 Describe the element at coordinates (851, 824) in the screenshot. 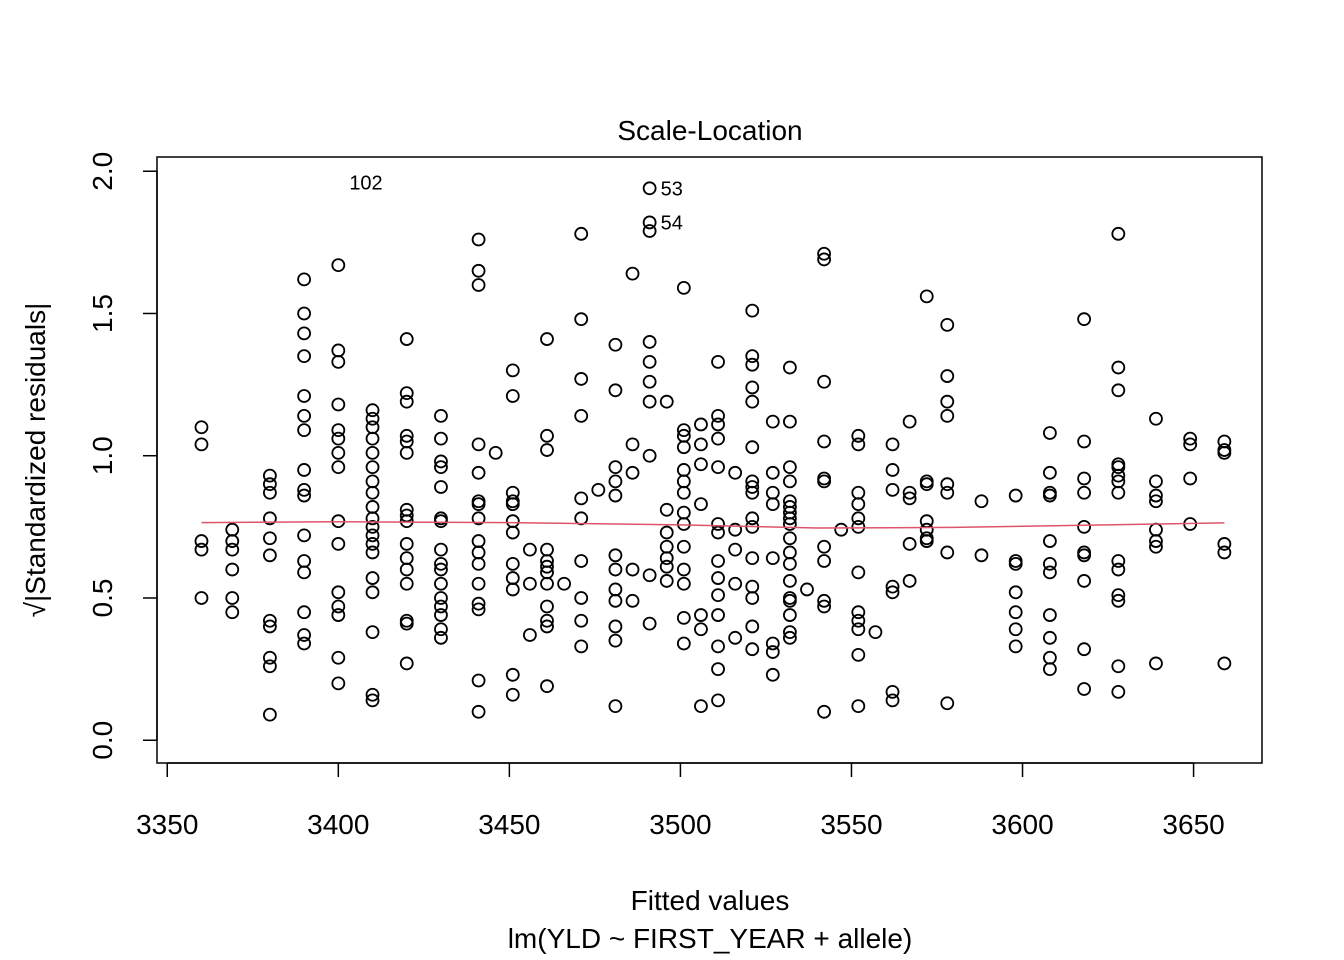

I see `x-tick-label: 3550` at that location.